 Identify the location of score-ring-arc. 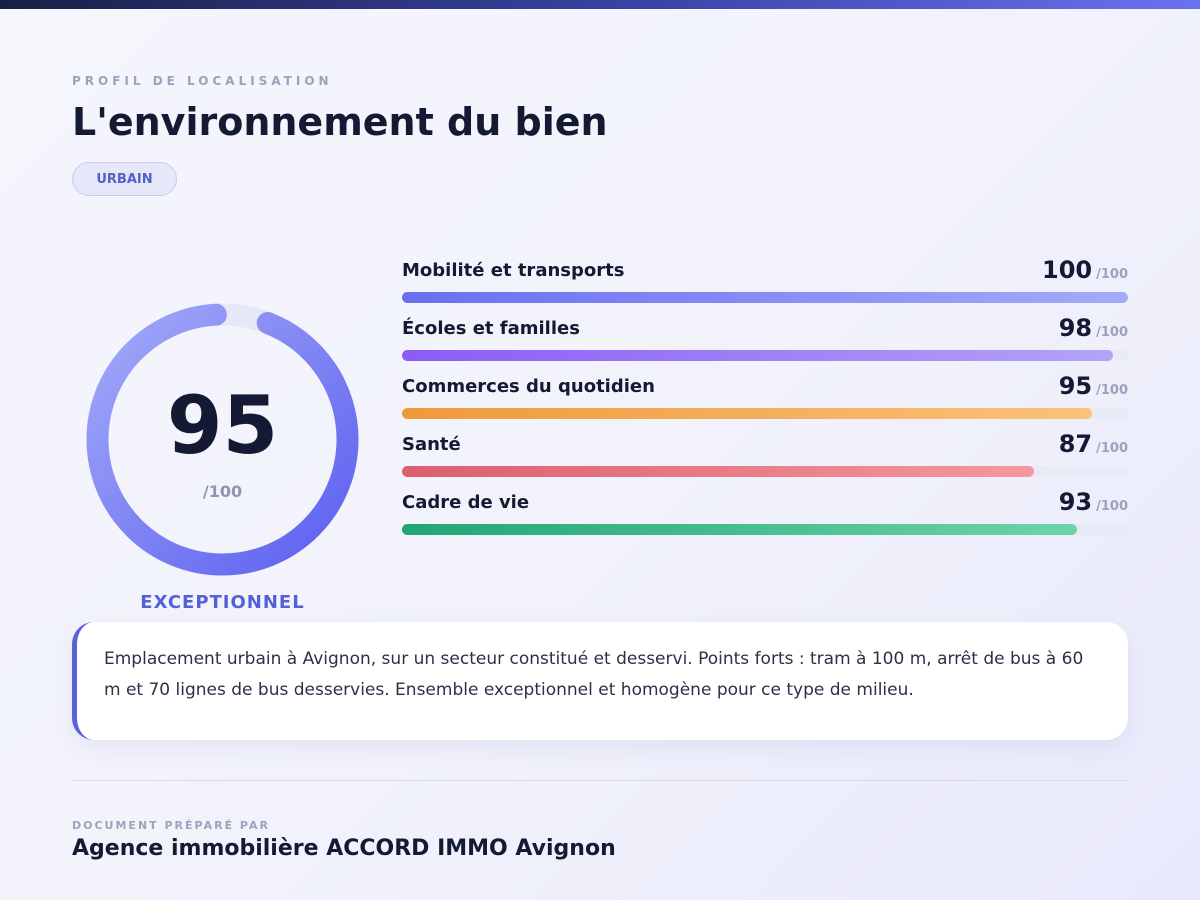
(222, 439).